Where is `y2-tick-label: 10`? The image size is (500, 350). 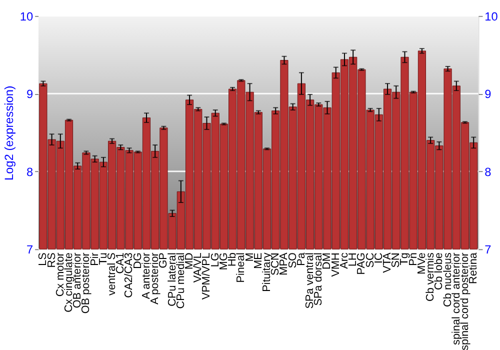 y2-tick-label: 10 is located at coordinates (491, 16).